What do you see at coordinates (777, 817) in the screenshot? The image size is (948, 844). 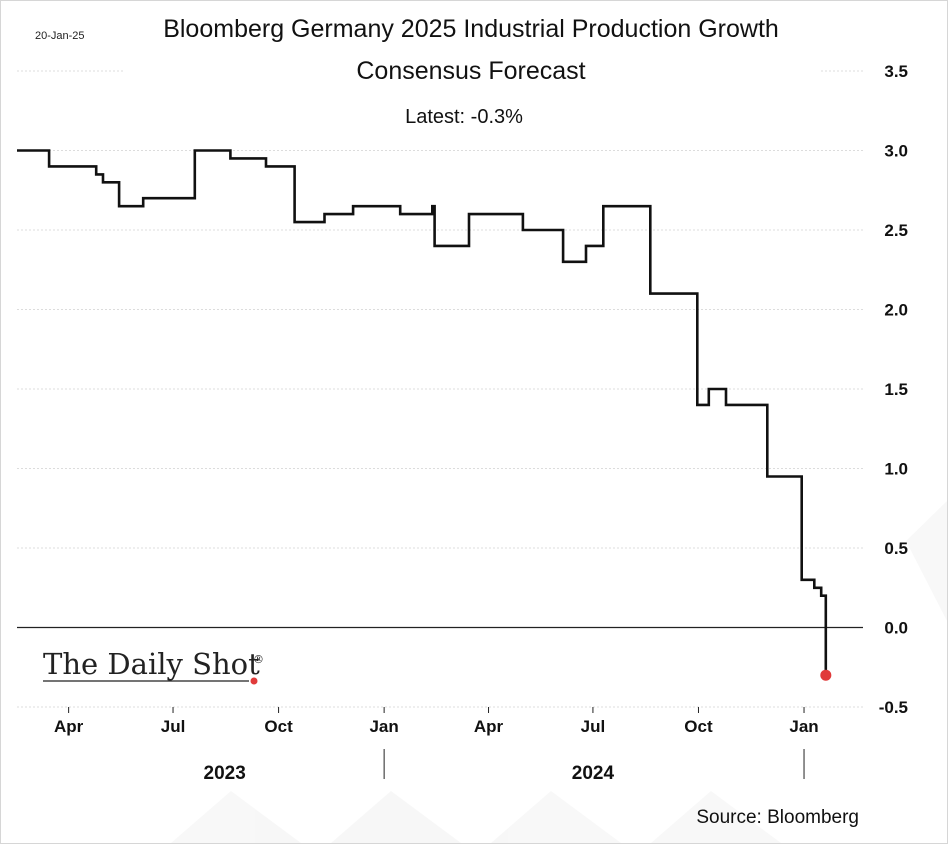 I see `source-note: Source: Bloomberg` at bounding box center [777, 817].